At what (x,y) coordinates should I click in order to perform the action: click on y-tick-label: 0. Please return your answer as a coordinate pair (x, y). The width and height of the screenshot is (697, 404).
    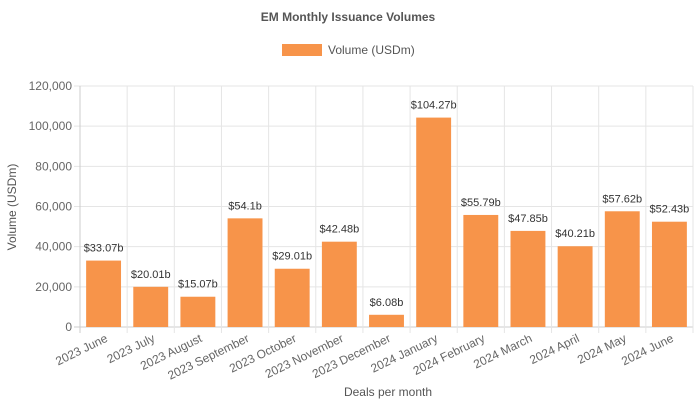
    Looking at the image, I should click on (68, 327).